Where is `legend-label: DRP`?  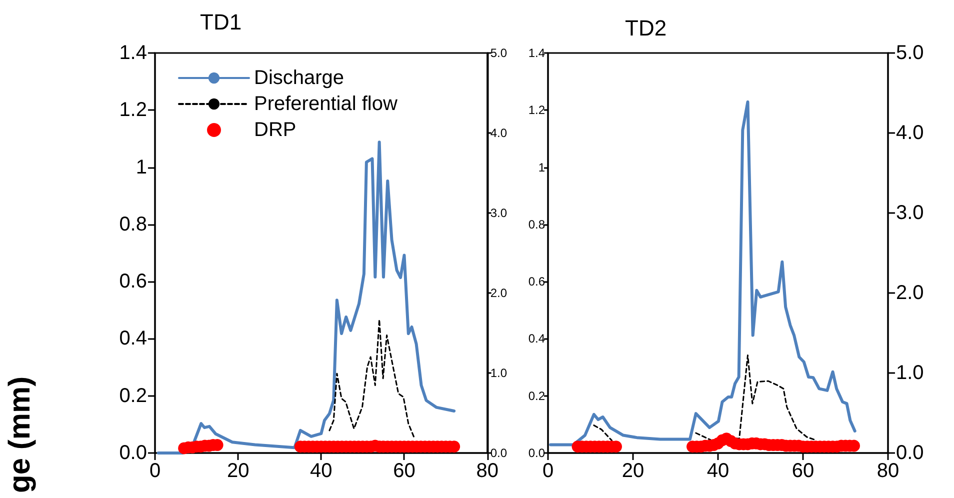 legend-label: DRP is located at coordinates (275, 130).